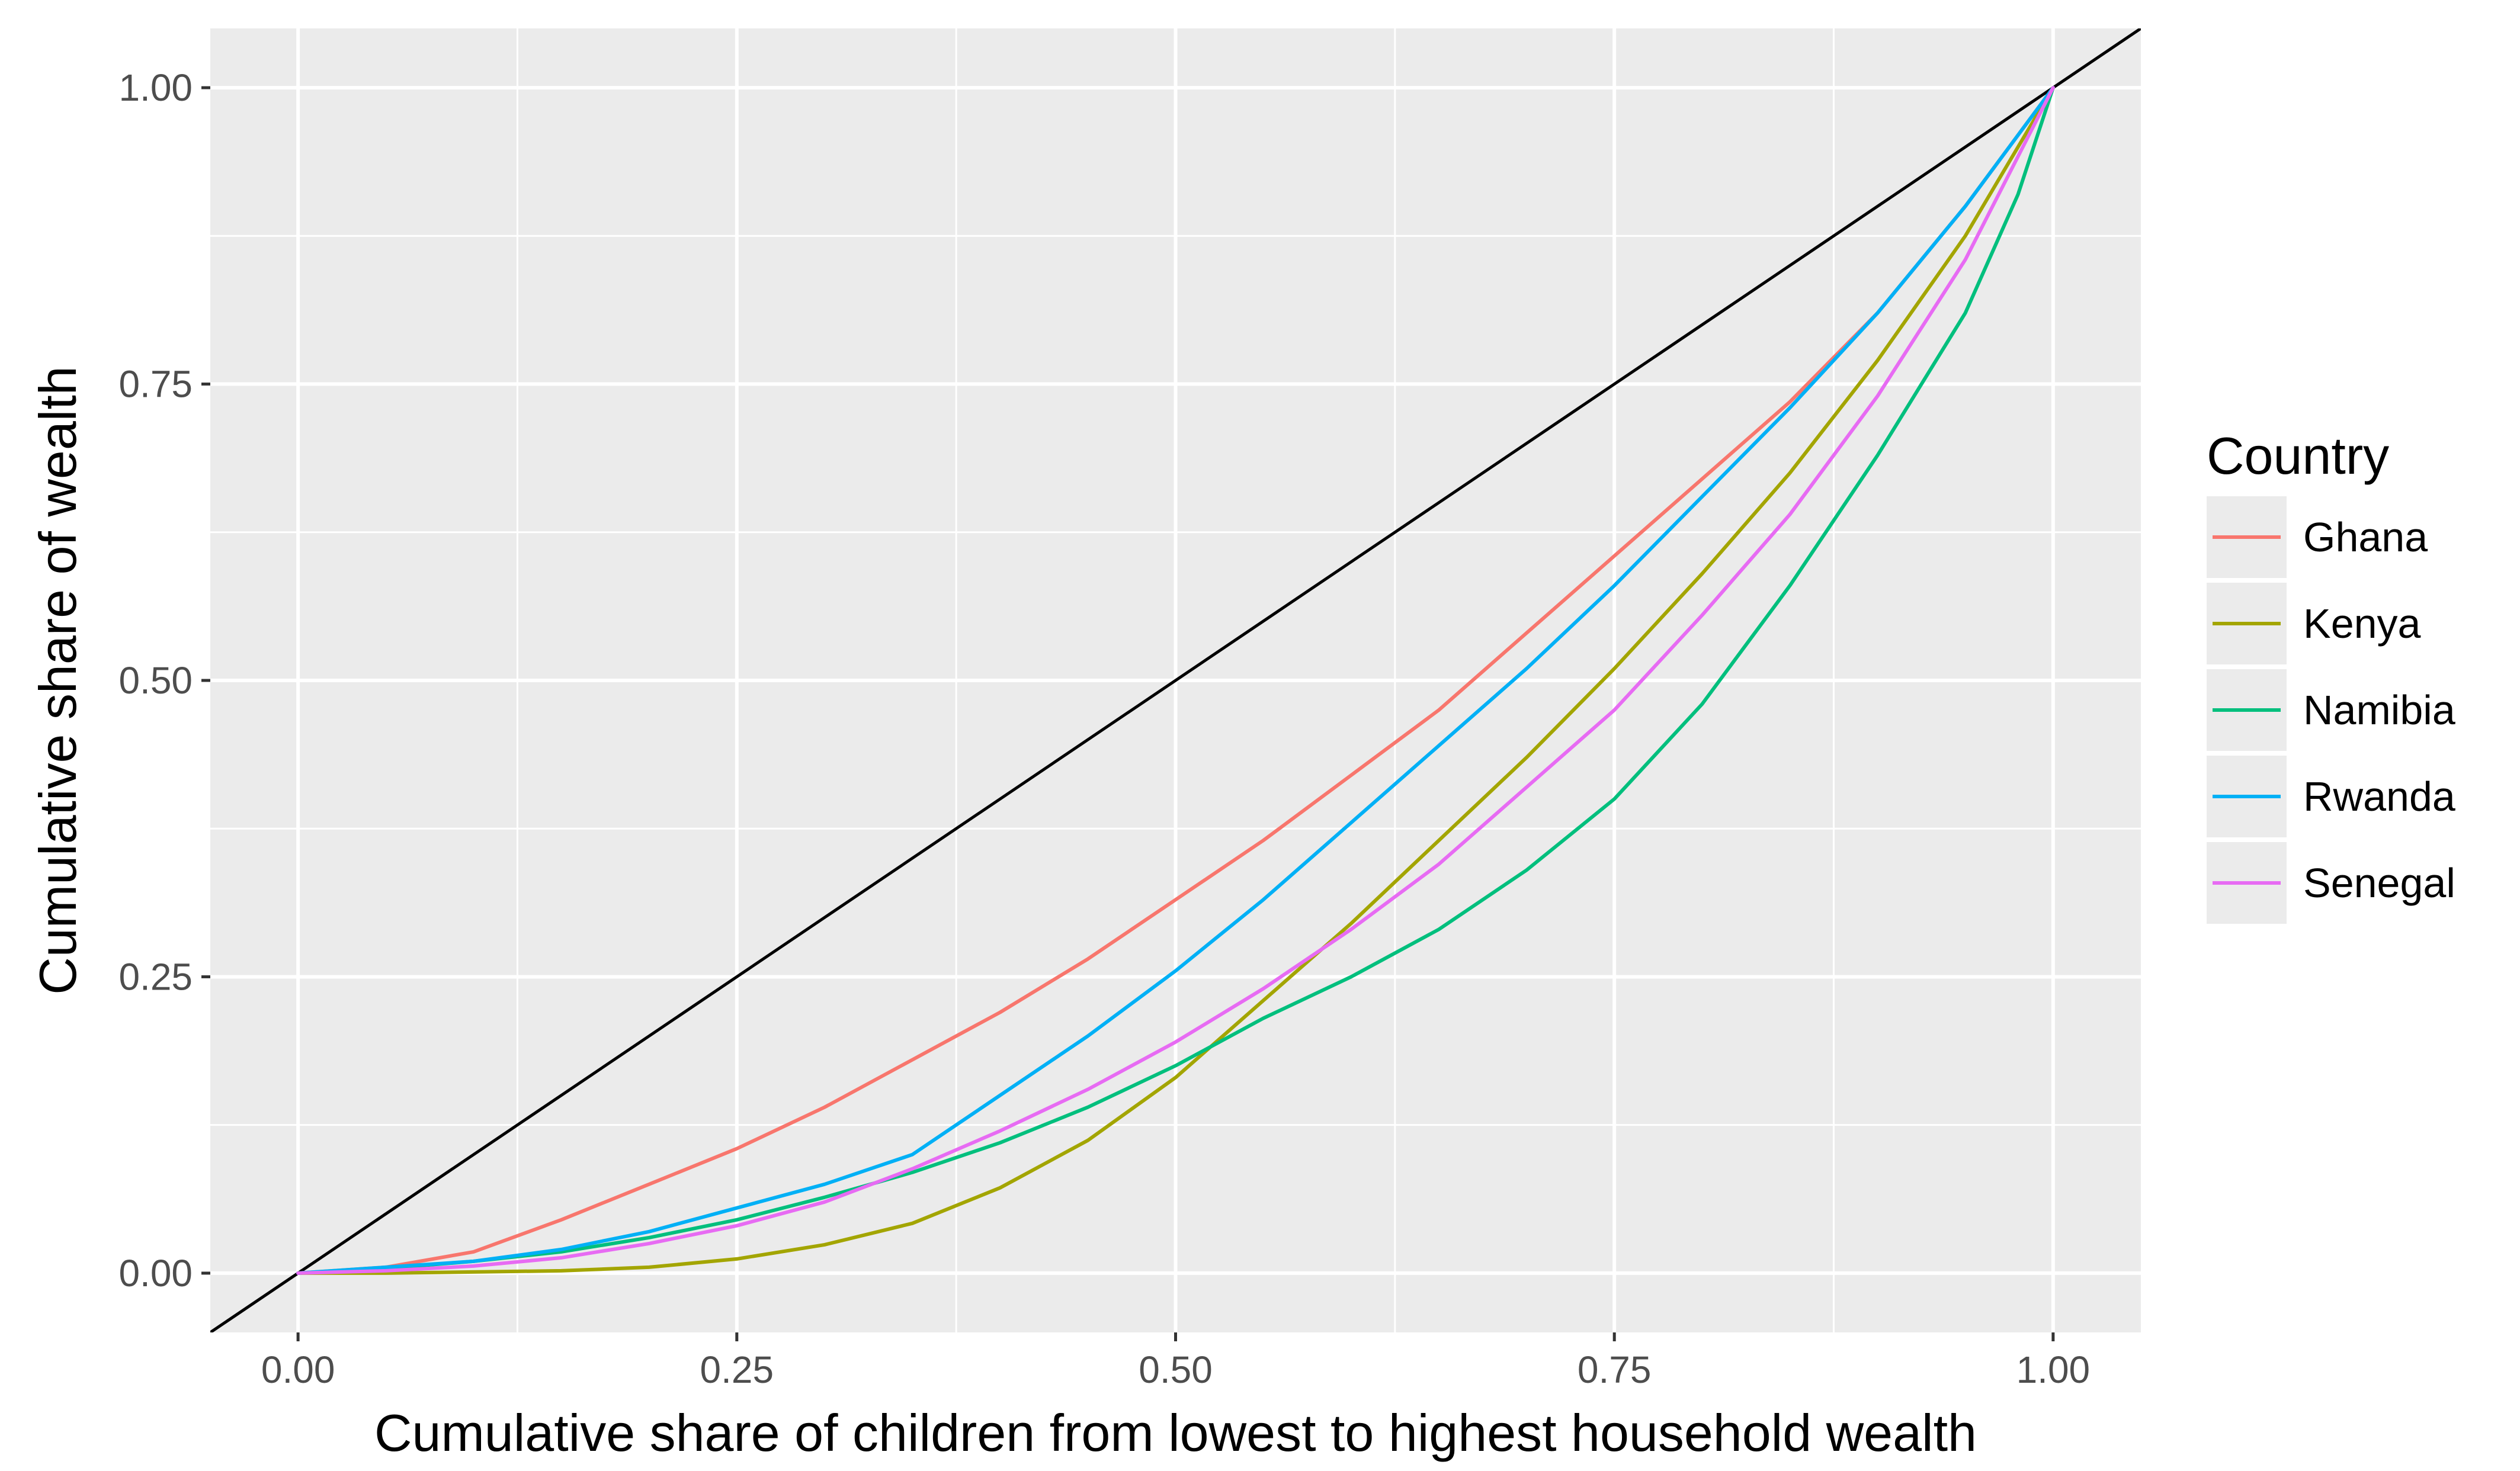 Image resolution: width=2520 pixels, height=1471 pixels. I want to click on x-tick-label: 0.25, so click(737, 1369).